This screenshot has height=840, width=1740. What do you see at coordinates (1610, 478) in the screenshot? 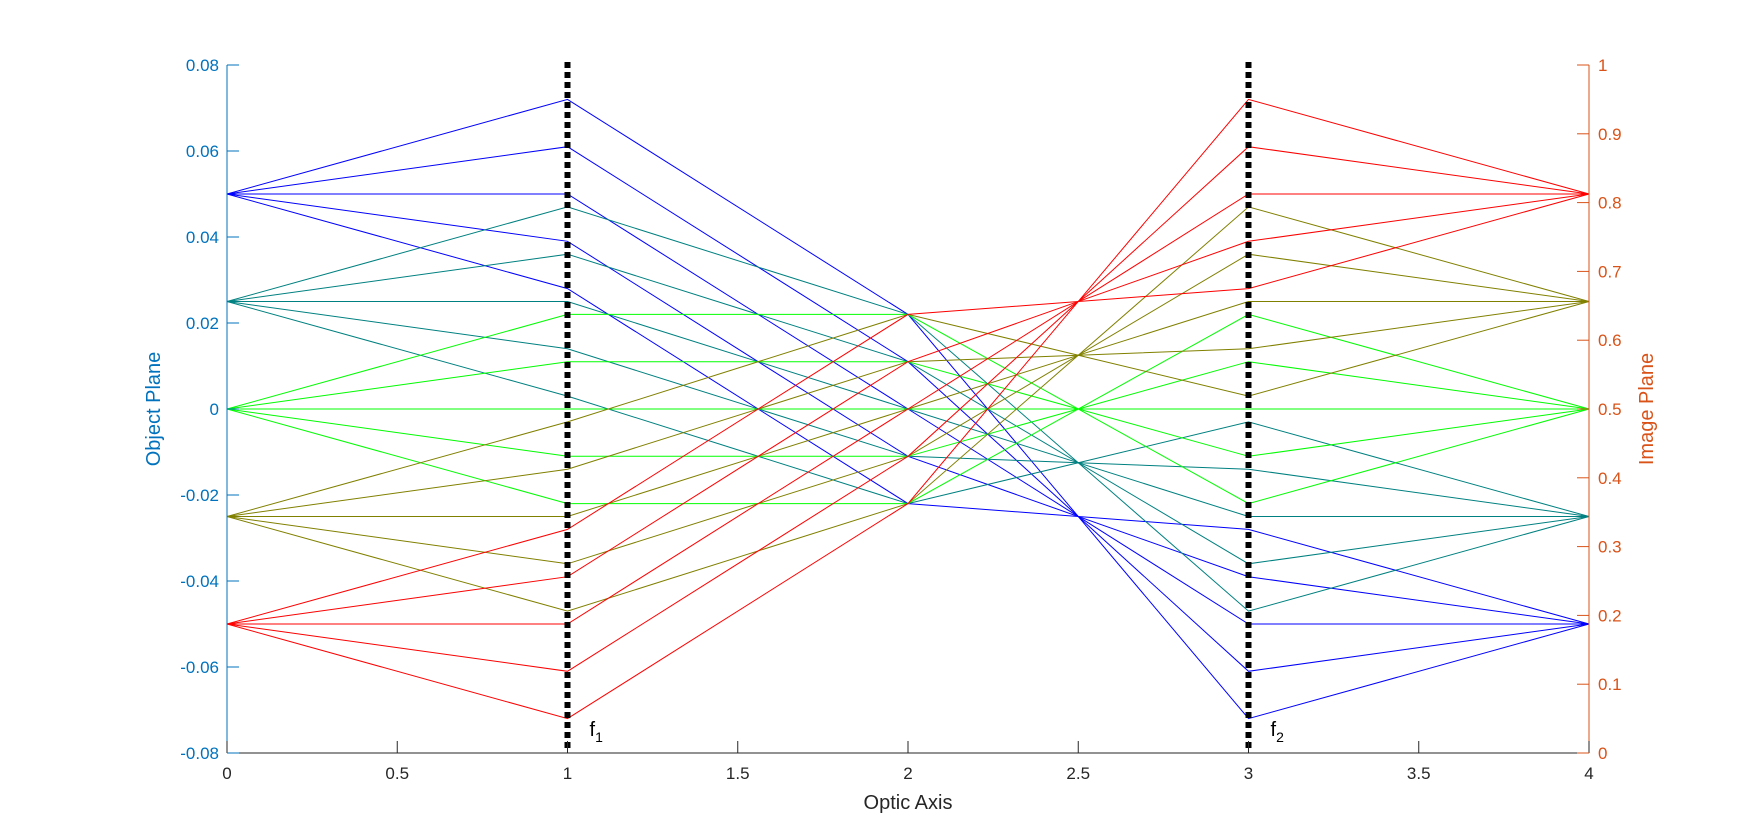
I see `right-tick-label: 0.4` at bounding box center [1610, 478].